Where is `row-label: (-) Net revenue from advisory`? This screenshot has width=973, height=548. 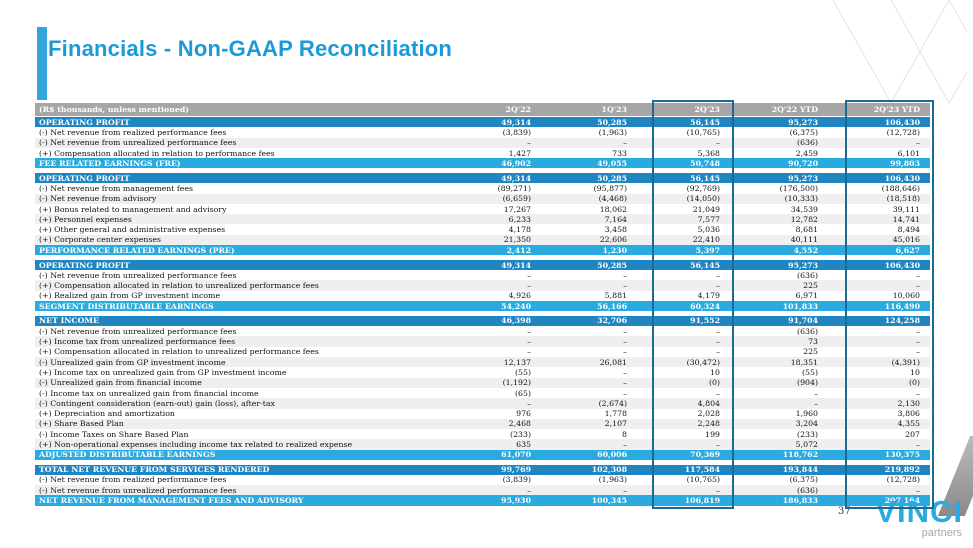 row-label: (-) Net revenue from advisory is located at coordinates (98, 199).